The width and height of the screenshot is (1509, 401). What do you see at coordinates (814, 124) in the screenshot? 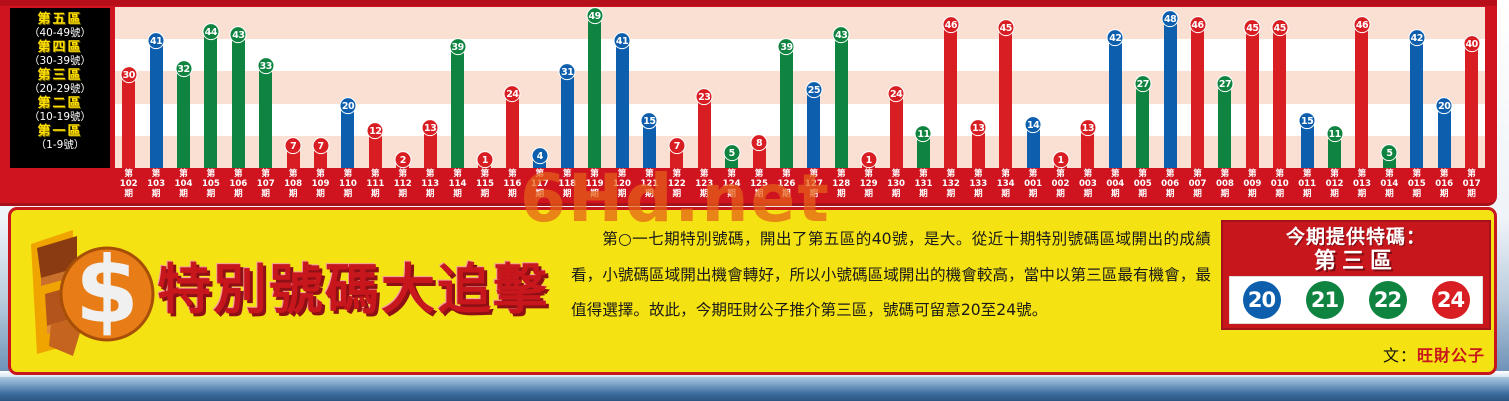
I see `bar: 25` at bounding box center [814, 124].